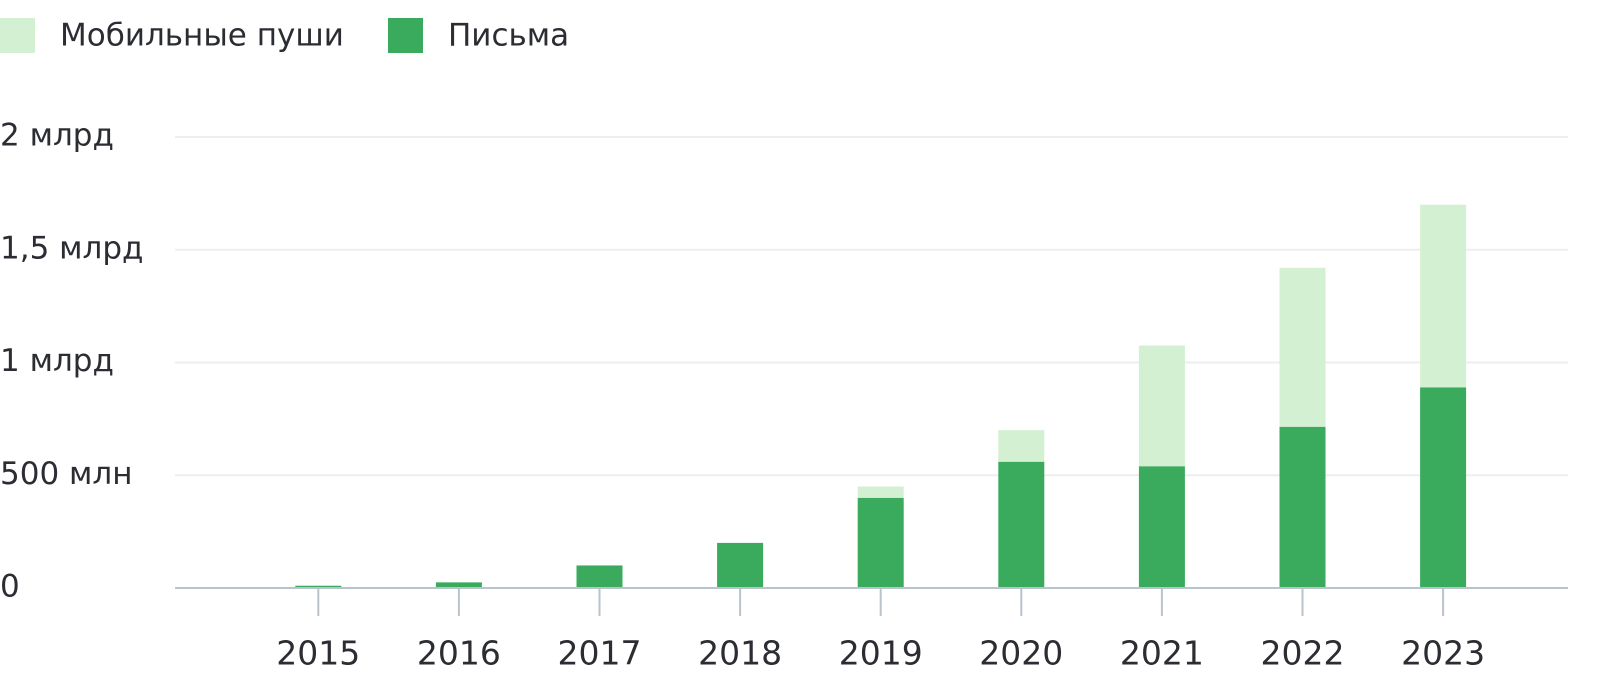  Describe the element at coordinates (57, 136) in the screenshot. I see `y-tick-label: 2 млрд` at that location.